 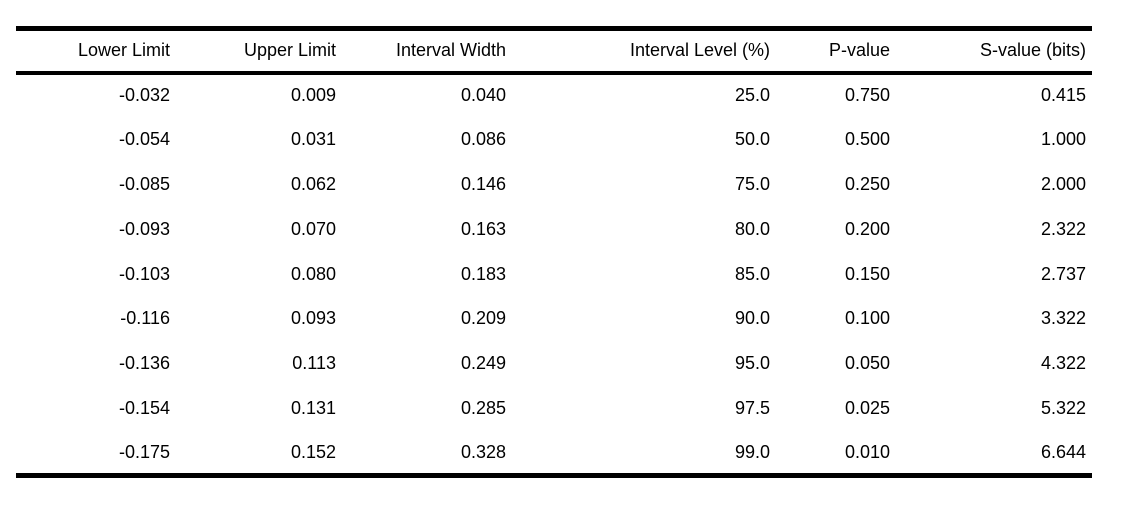 What do you see at coordinates (1063, 139) in the screenshot?
I see `table-cell: 1.000` at bounding box center [1063, 139].